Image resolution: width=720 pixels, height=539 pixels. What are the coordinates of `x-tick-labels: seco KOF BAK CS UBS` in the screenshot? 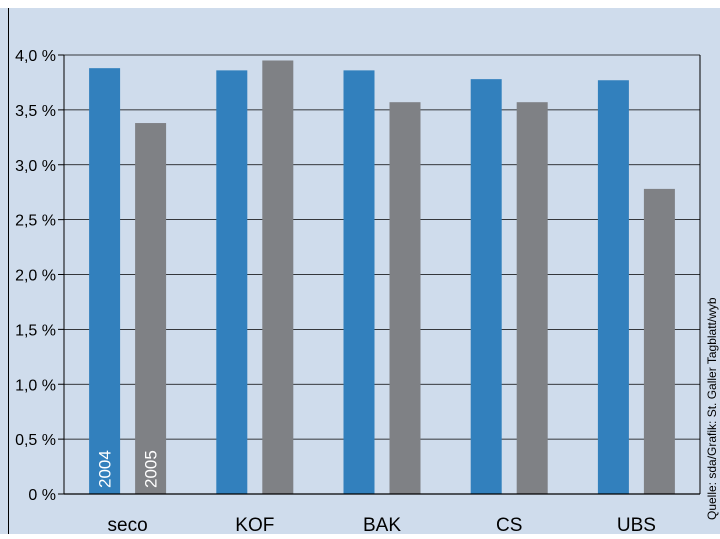 It's located at (382, 525).